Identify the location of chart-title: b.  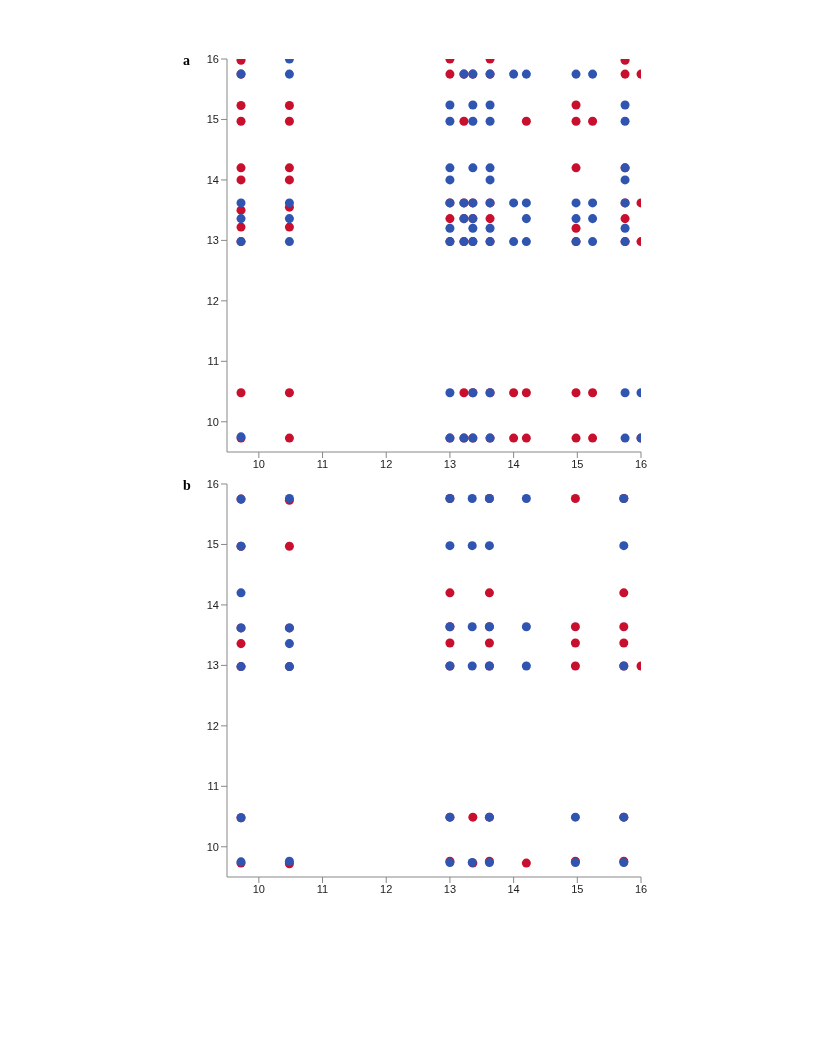
(187, 486).